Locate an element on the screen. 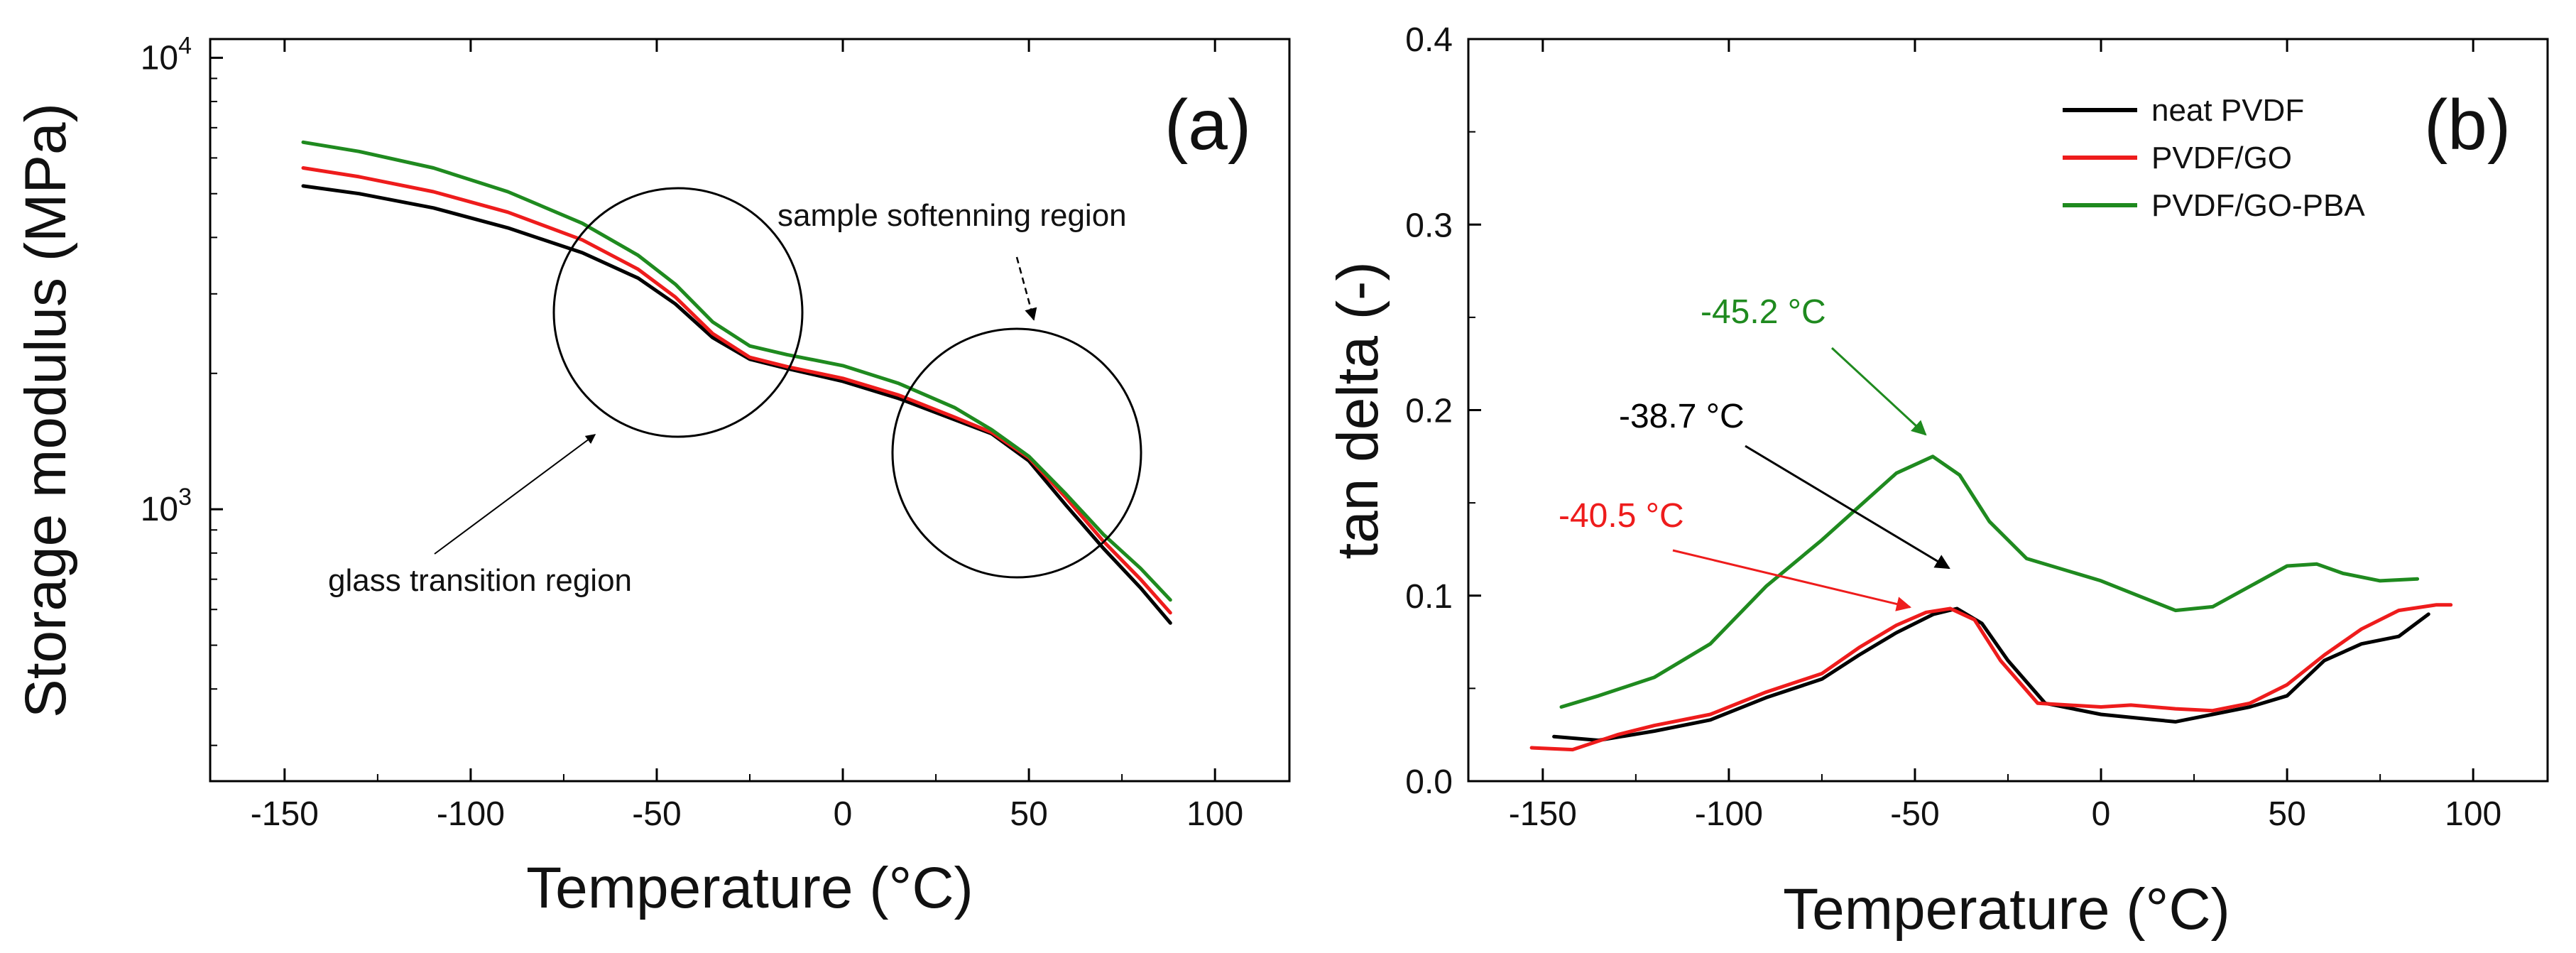  annotation-arrow-glass-transition is located at coordinates (515, 494).